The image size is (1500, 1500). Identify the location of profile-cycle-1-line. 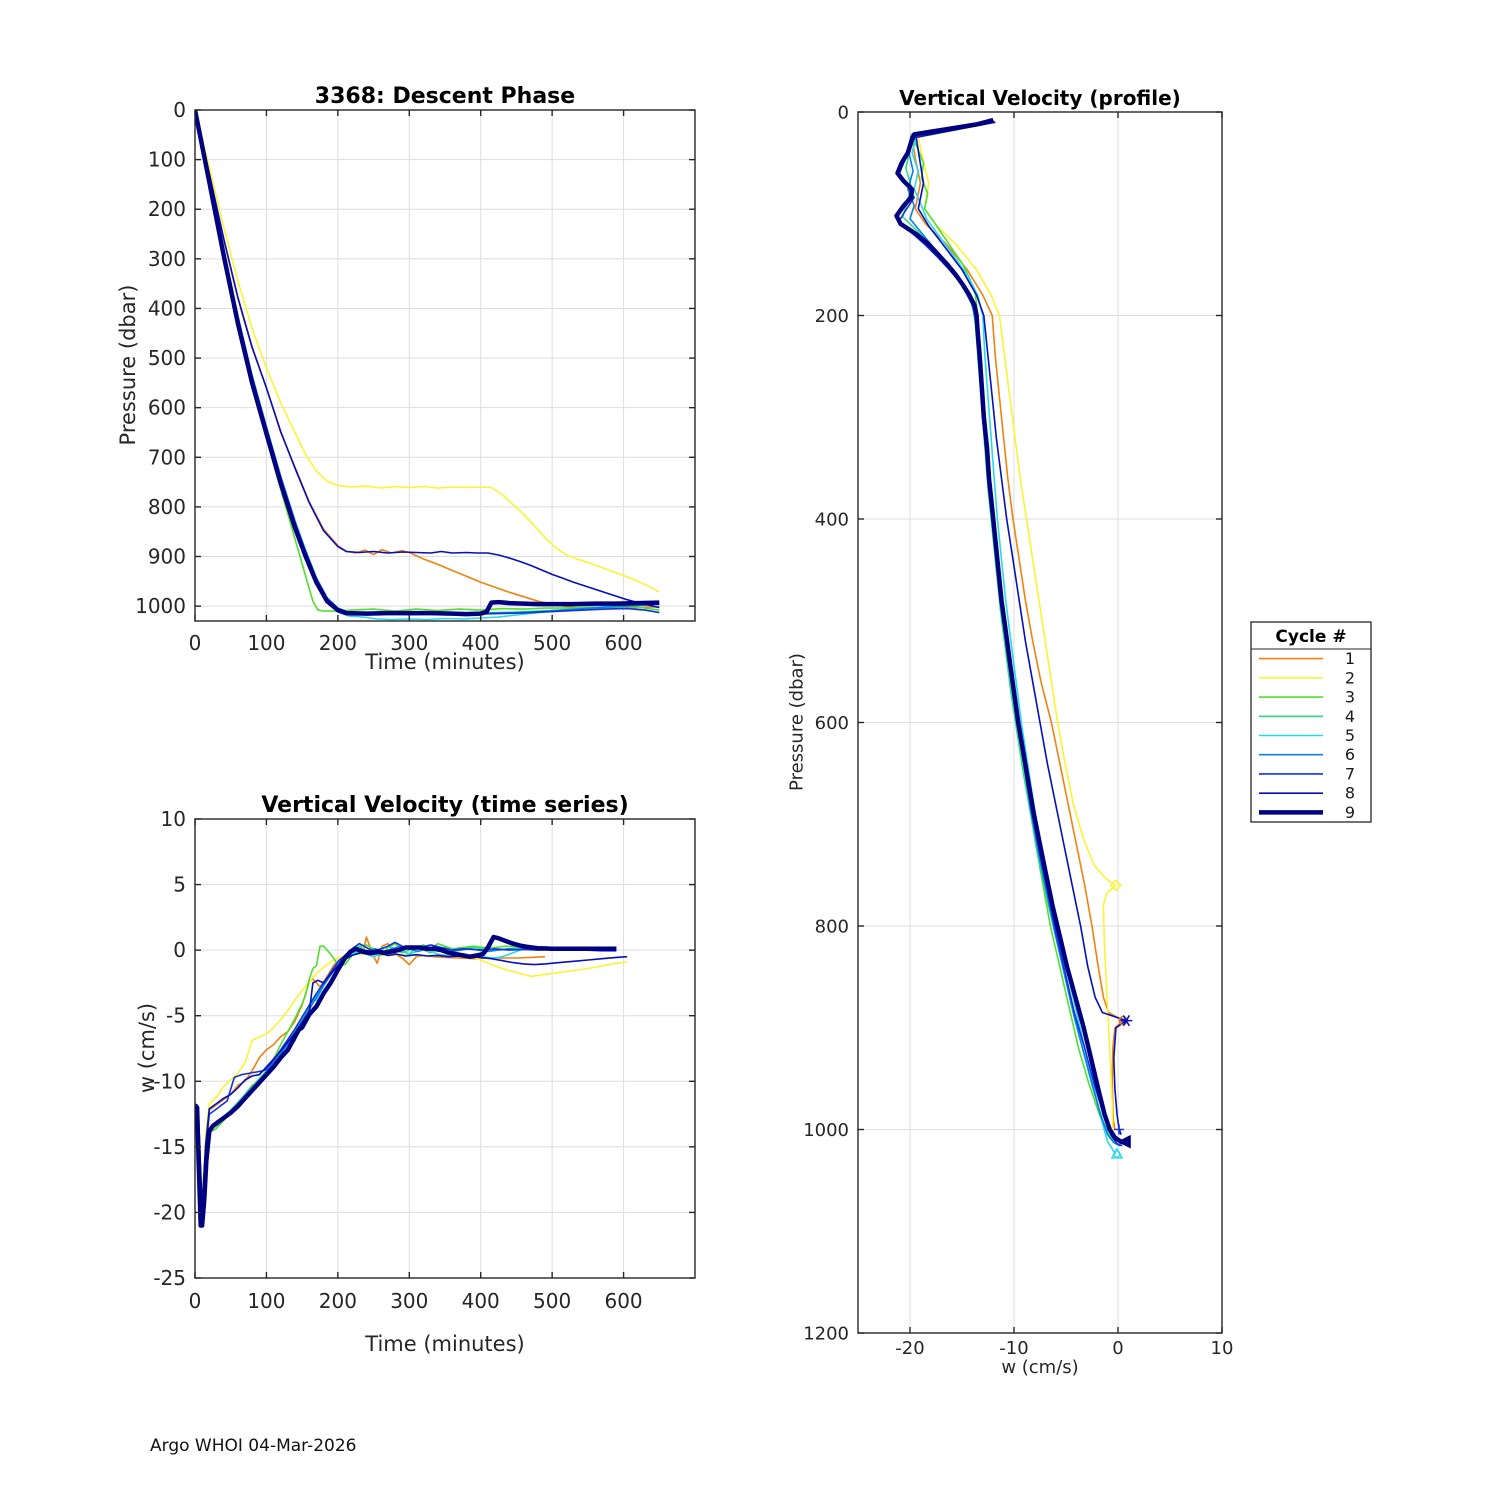
(1017, 625).